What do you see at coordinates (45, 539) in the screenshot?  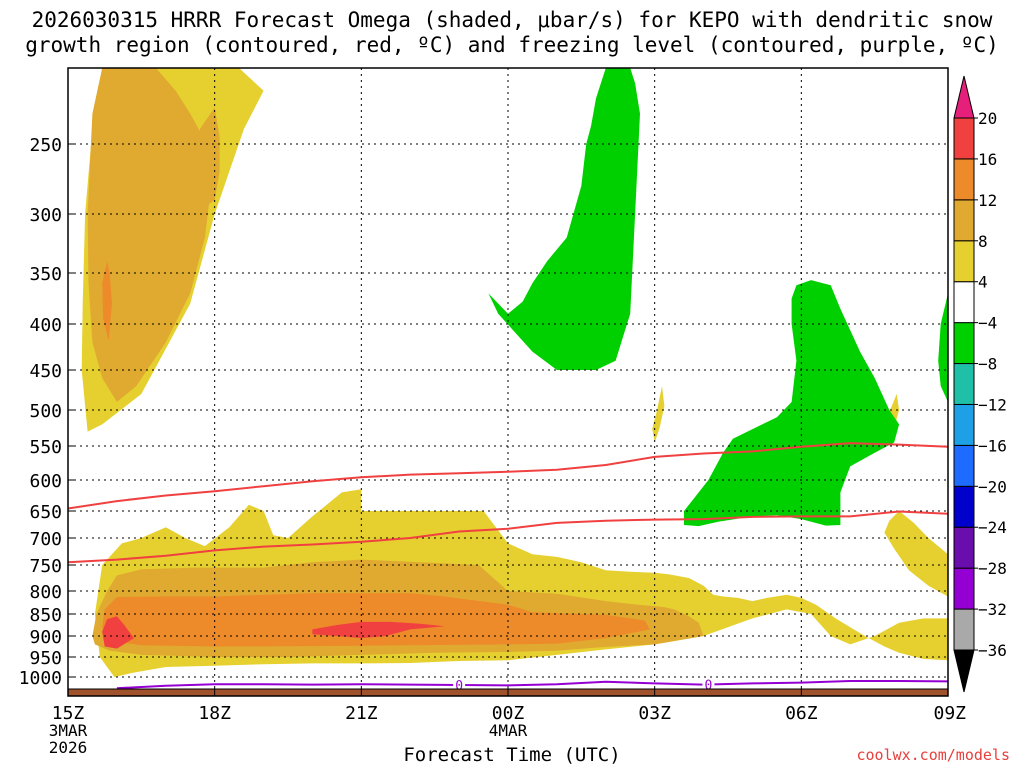 I see `y-tick-label-700: 700` at bounding box center [45, 539].